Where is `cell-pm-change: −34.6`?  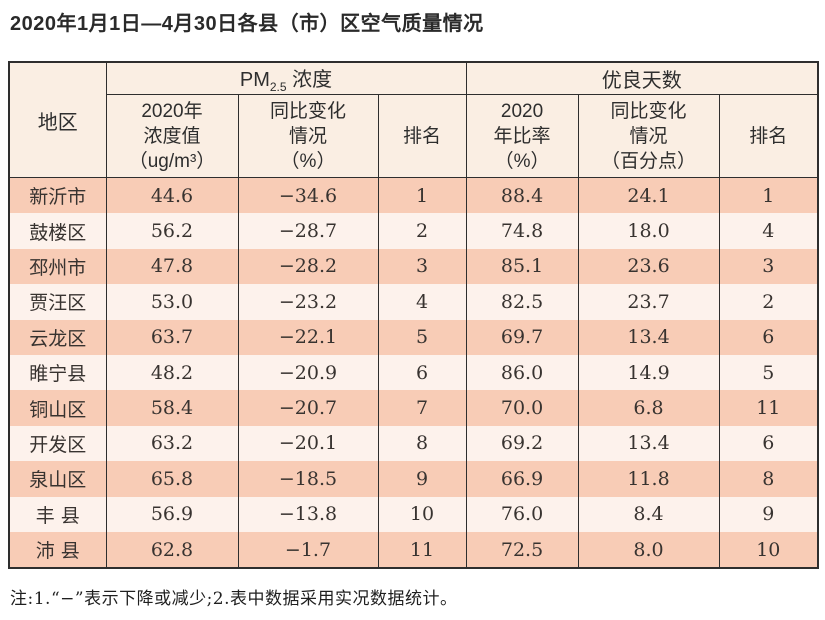 cell-pm-change: −34.6 is located at coordinates (308, 195).